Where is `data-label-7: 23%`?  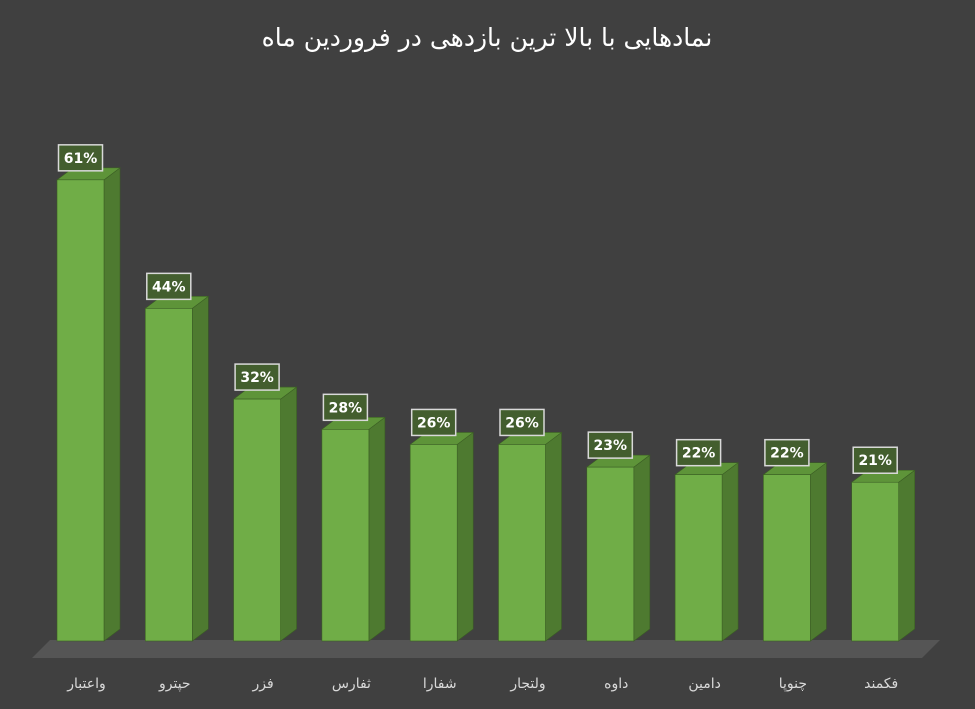 data-label-7: 23% is located at coordinates (610, 445).